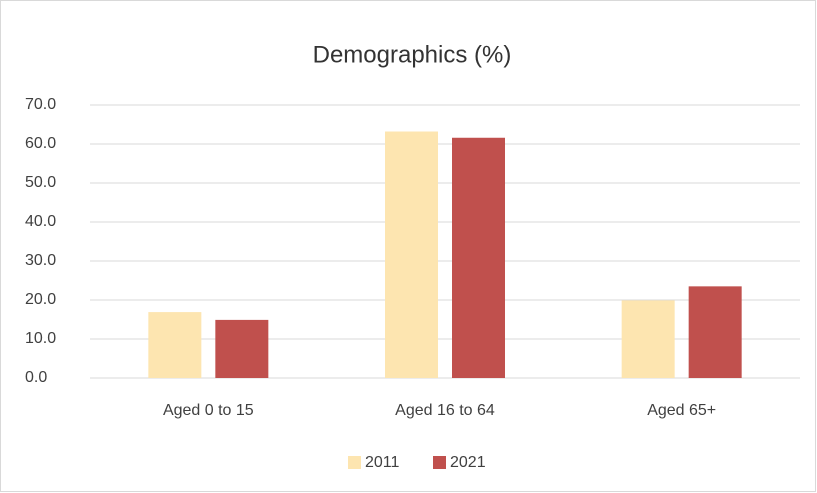 This screenshot has width=817, height=493. I want to click on y-tick-label: 40.0, so click(40, 221).